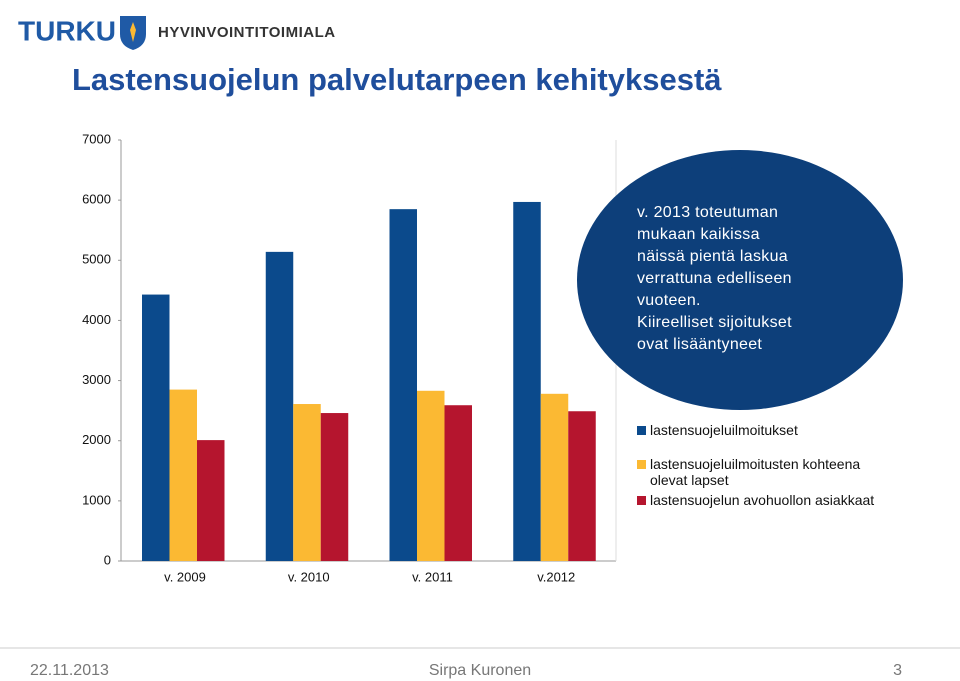 The image size is (960, 681). I want to click on annotation-line: verrattuna edelliseen, so click(714, 278).